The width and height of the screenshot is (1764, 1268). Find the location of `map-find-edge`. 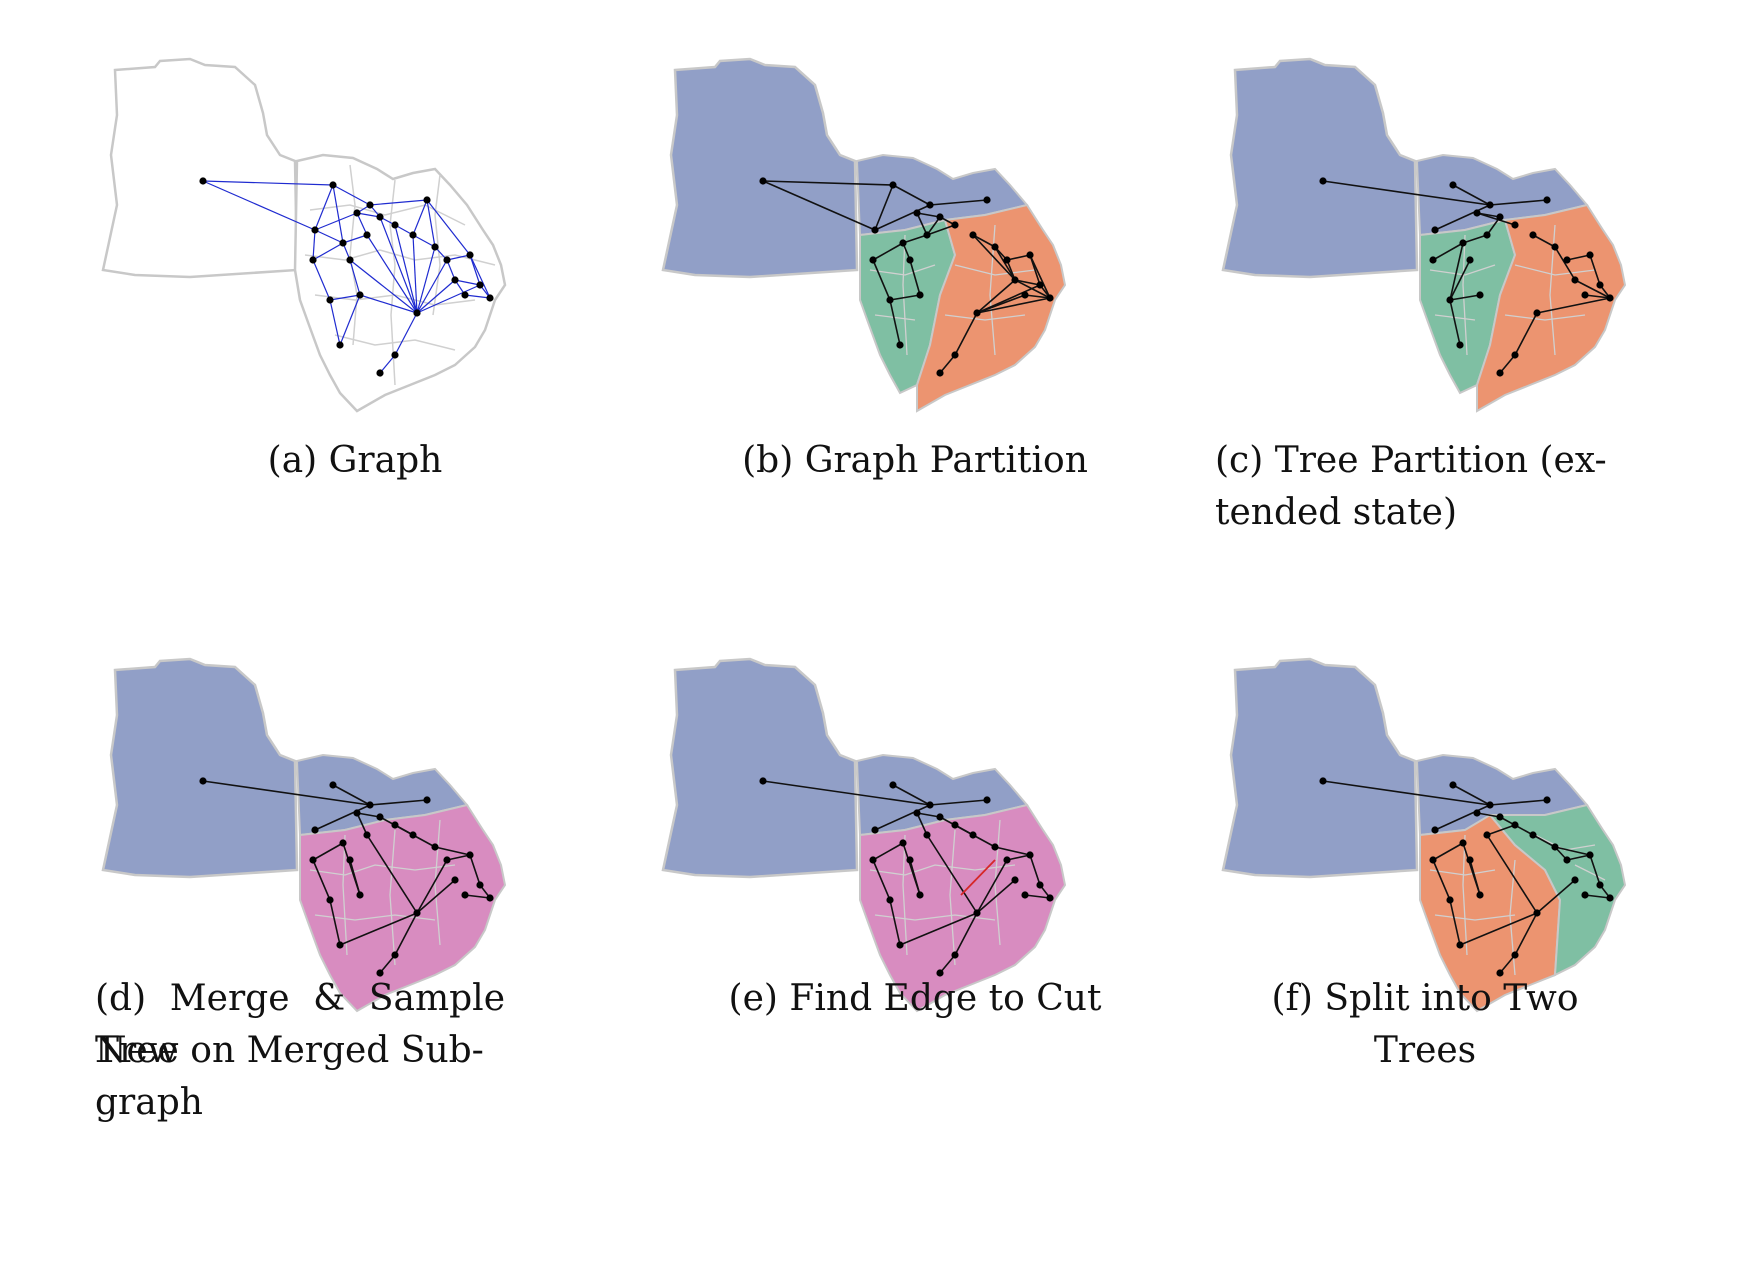

map-find-edge is located at coordinates (864, 835).